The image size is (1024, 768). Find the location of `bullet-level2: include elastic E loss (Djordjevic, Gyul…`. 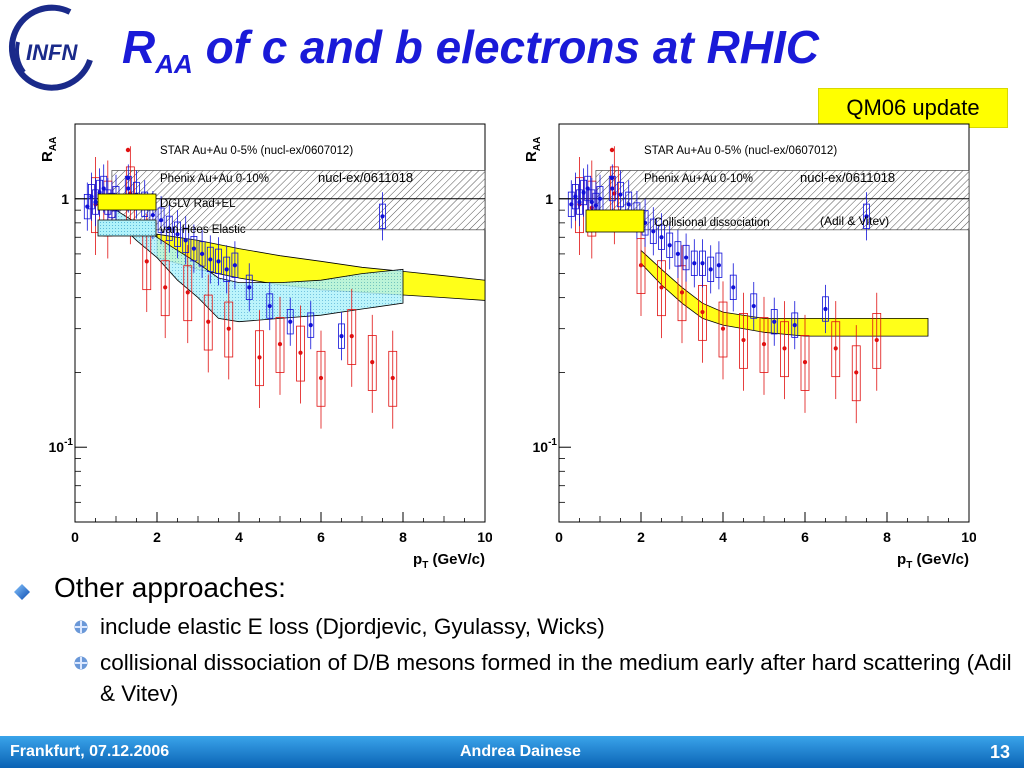

bullet-level2: include elastic E loss (Djordjevic, Gyul… is located at coordinates (544, 627).